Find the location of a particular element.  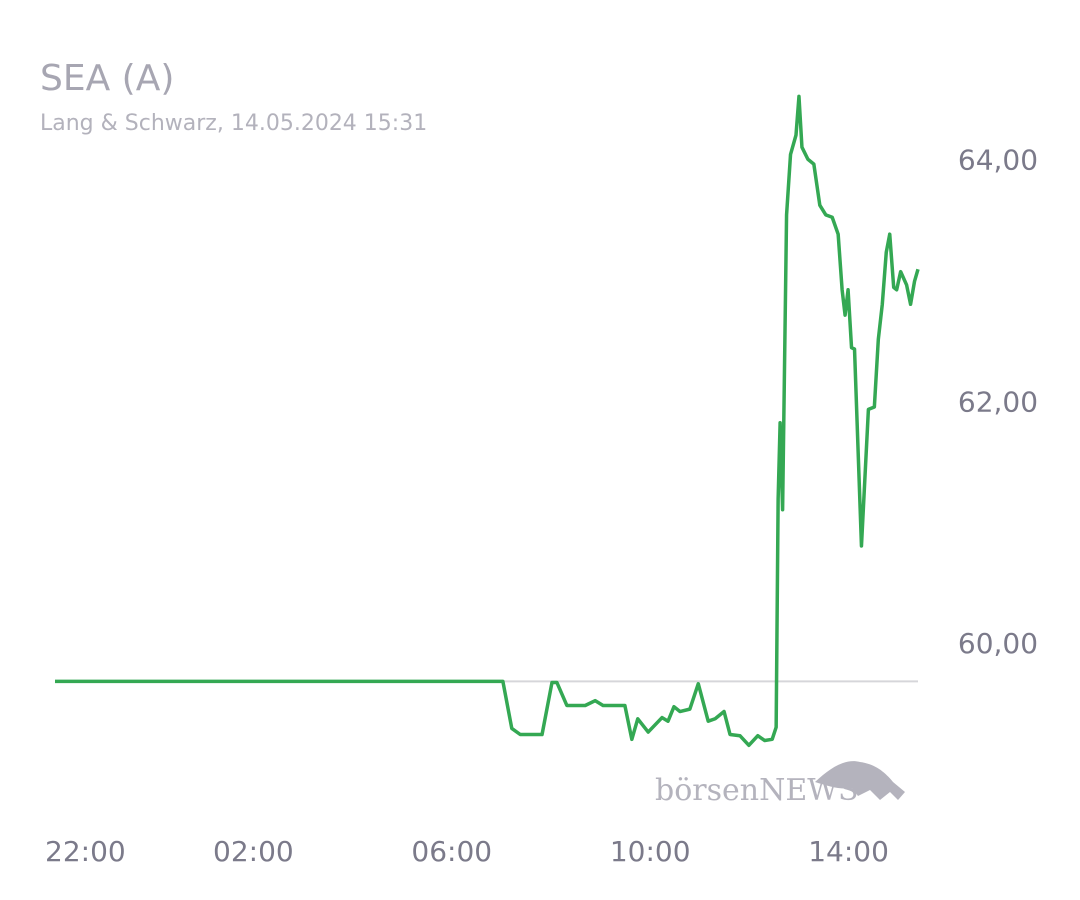

y-tick-label: 64,00 is located at coordinates (998, 160).